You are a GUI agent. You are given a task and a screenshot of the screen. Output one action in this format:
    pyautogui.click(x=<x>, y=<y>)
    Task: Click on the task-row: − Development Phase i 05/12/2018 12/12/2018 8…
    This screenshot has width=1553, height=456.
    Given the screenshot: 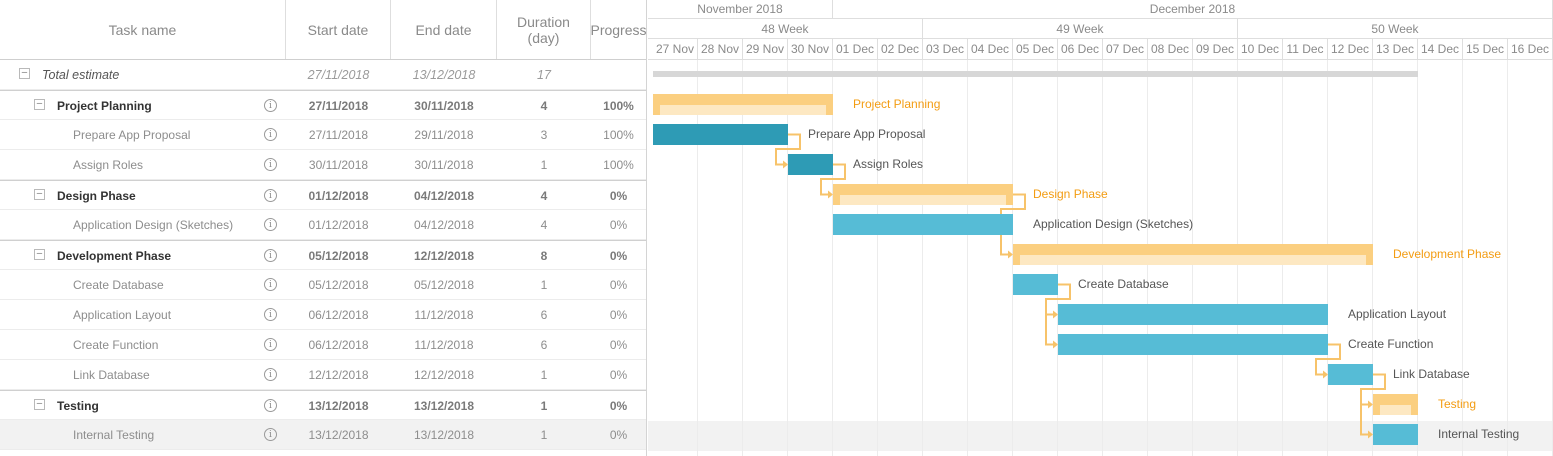 What is the action you would take?
    pyautogui.click(x=323, y=255)
    